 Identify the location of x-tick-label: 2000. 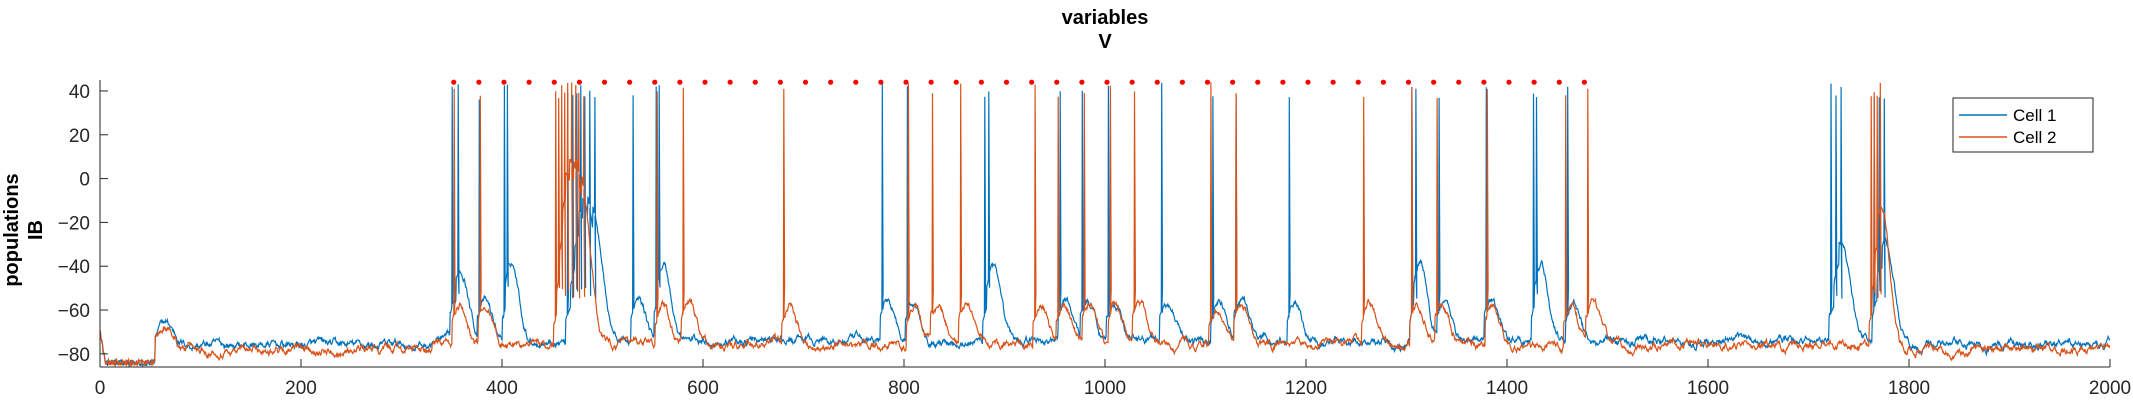
(2110, 388).